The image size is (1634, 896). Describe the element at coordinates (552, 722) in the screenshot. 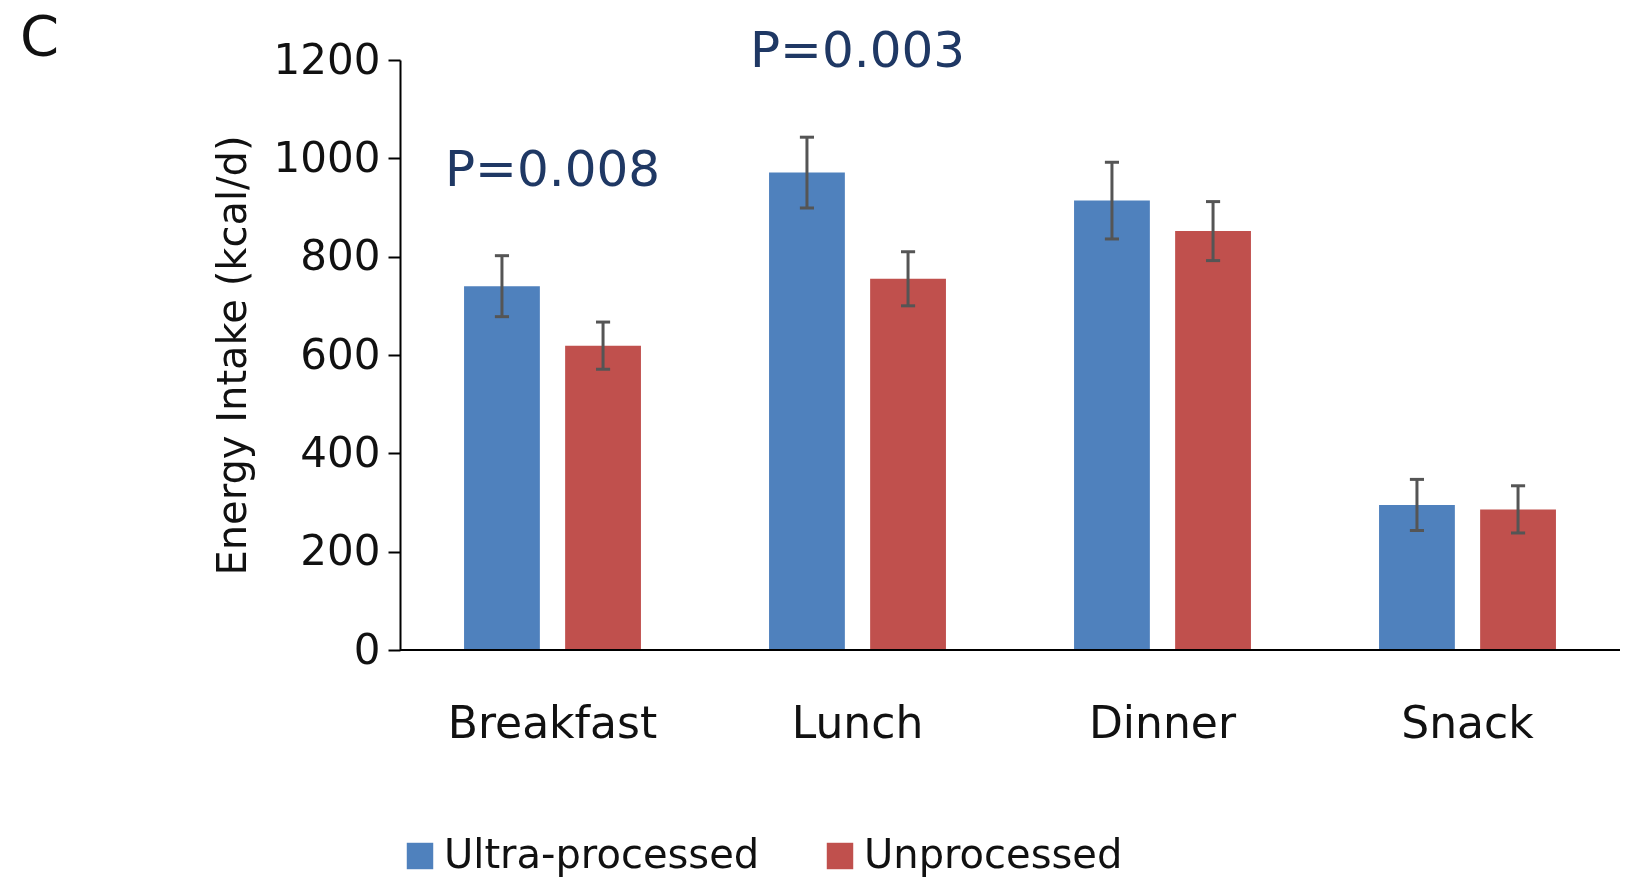

I see `x-tick-label: Breakfast` at that location.